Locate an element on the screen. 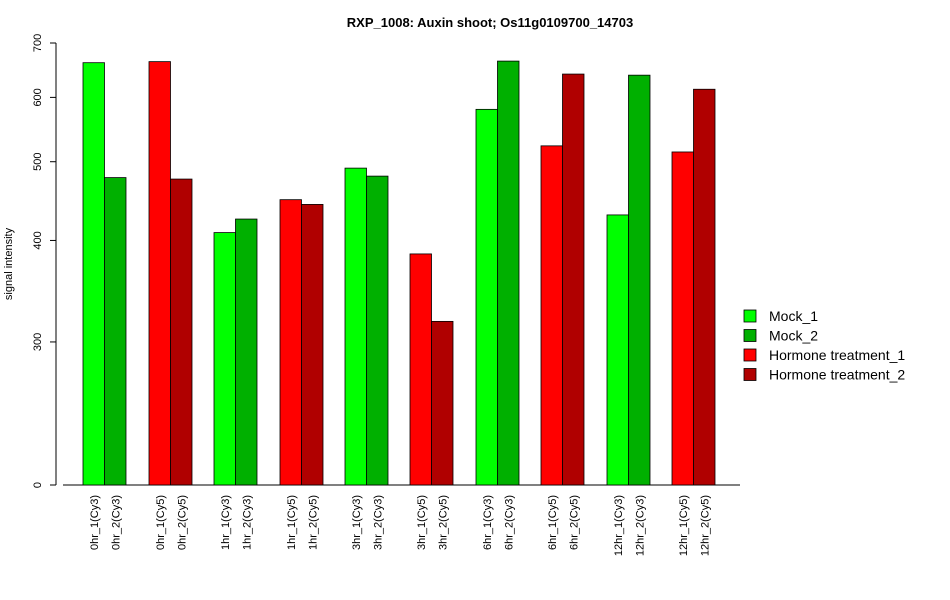 Image resolution: width=950 pixels, height=600 pixels. x-tick-label: 1hr_1(Cy5) is located at coordinates (292, 522).